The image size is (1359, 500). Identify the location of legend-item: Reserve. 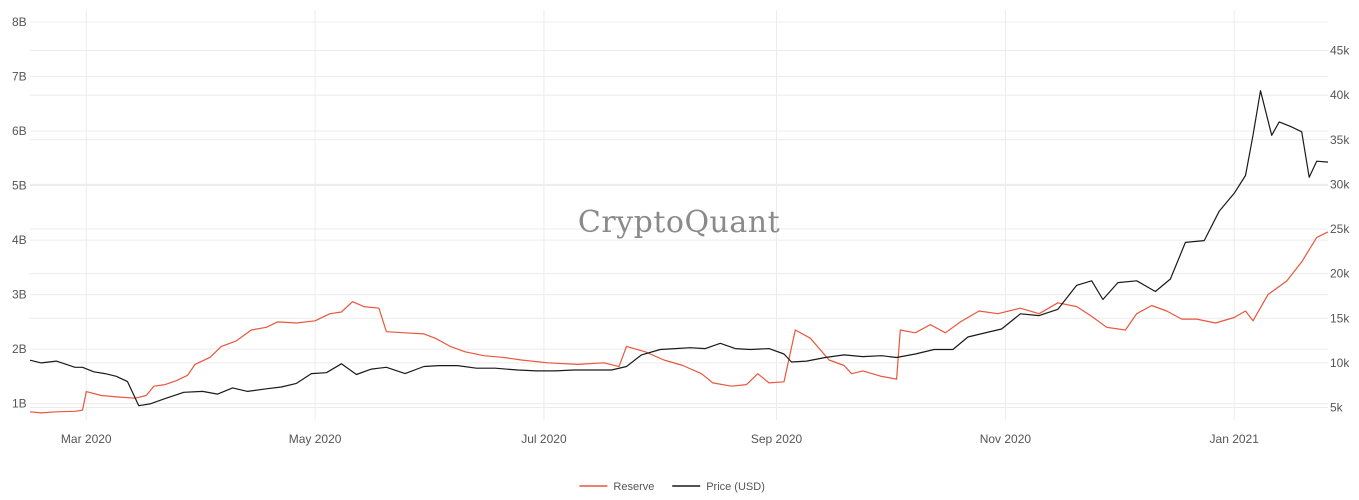
(616, 487).